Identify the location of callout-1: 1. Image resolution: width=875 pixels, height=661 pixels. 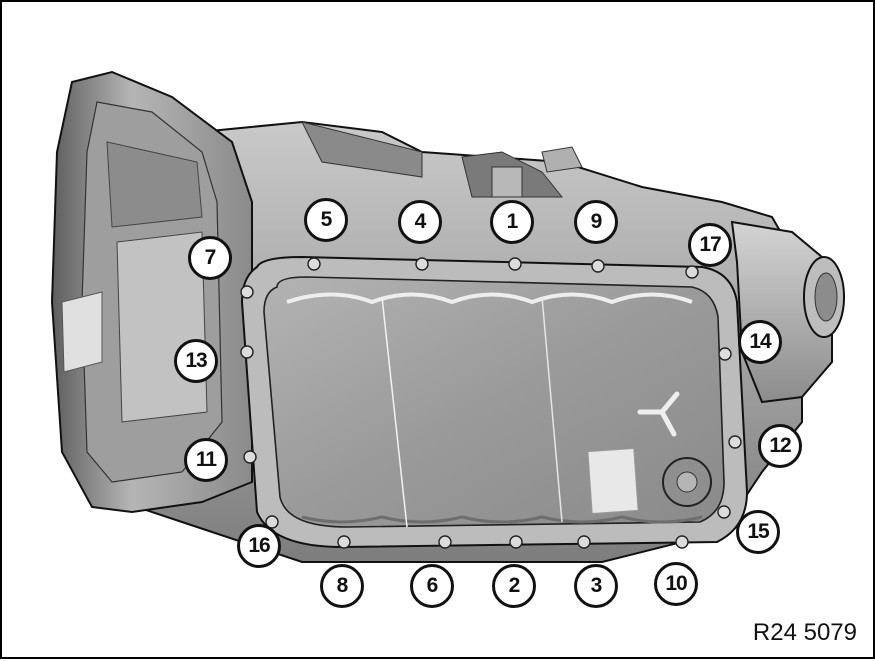
(512, 222).